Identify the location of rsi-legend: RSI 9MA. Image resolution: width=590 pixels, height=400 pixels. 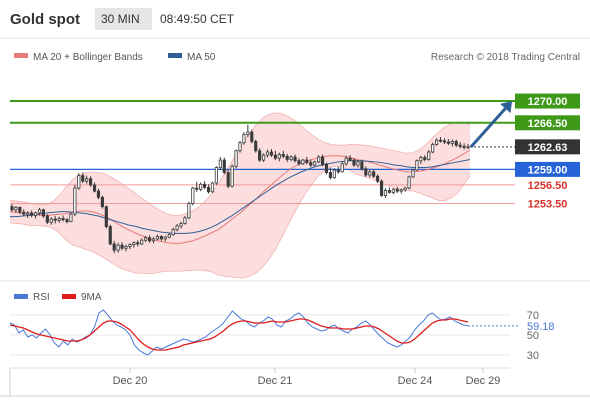
(58, 297).